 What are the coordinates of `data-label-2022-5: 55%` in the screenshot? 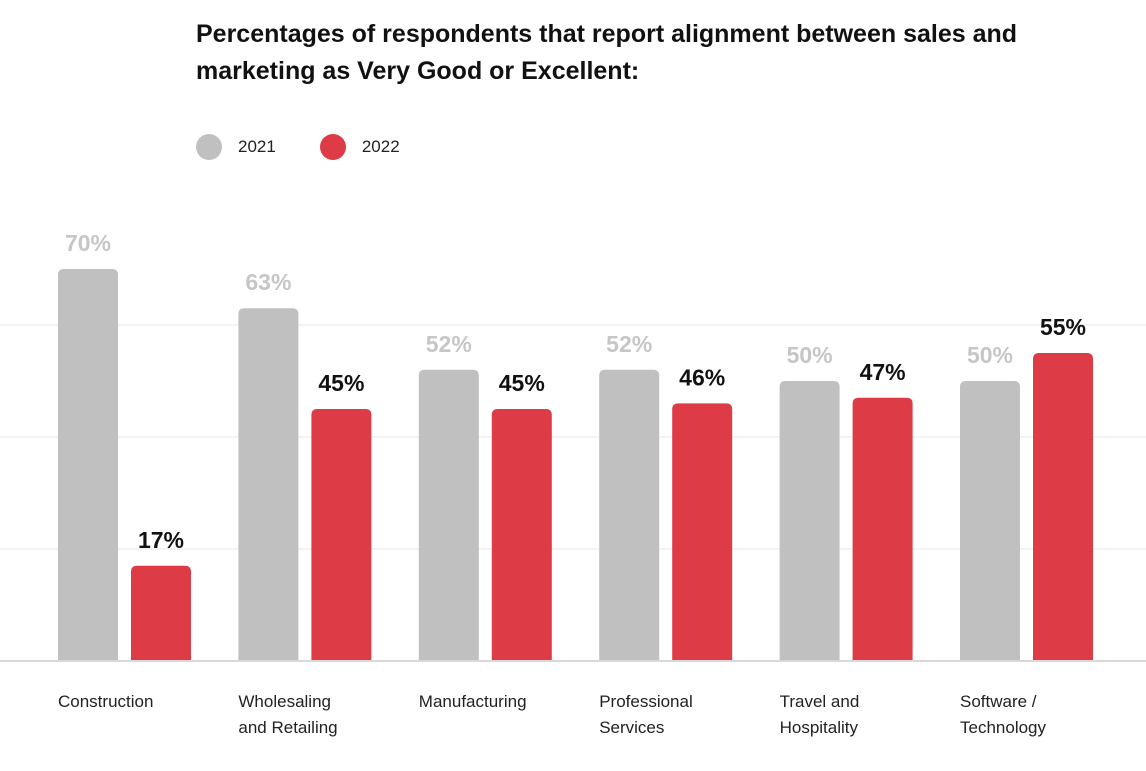 It's located at (1063, 327).